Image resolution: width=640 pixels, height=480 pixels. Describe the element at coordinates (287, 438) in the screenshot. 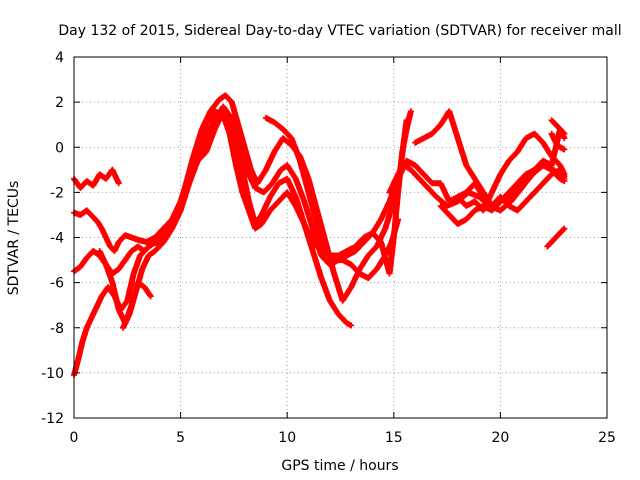

I see `x-tick-label: 10` at that location.